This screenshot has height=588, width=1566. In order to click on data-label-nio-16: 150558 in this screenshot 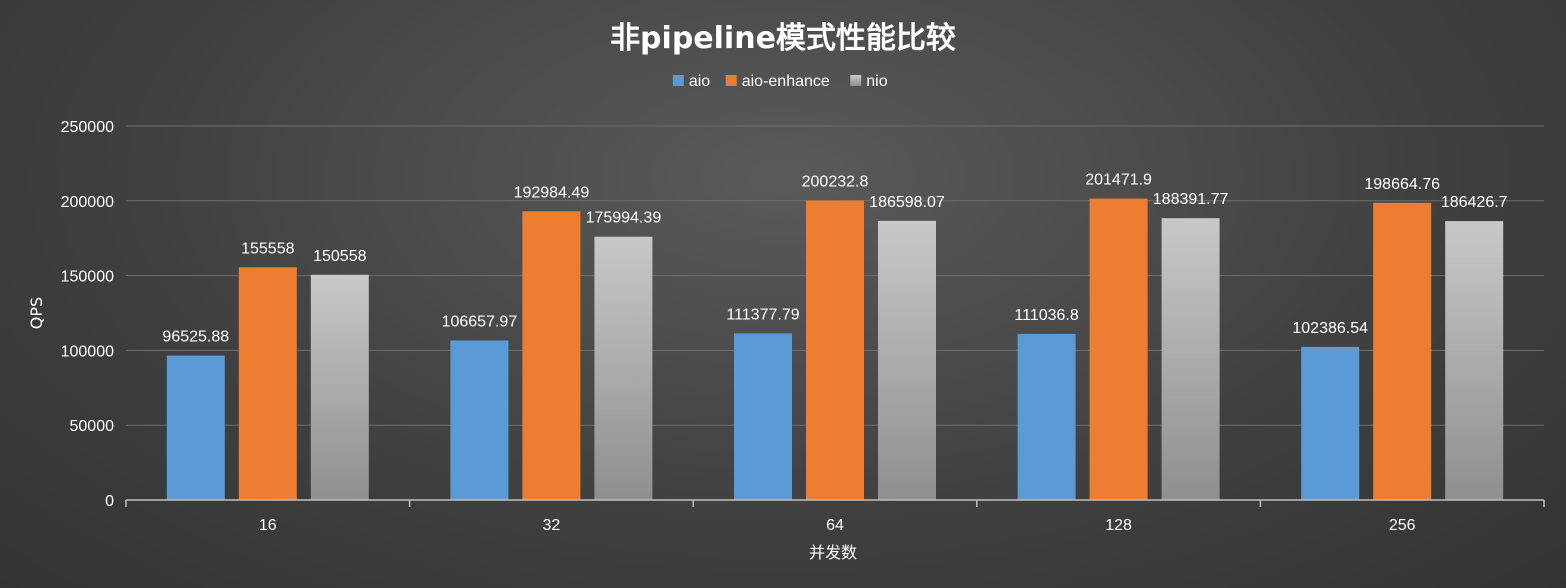, I will do `click(339, 256)`.